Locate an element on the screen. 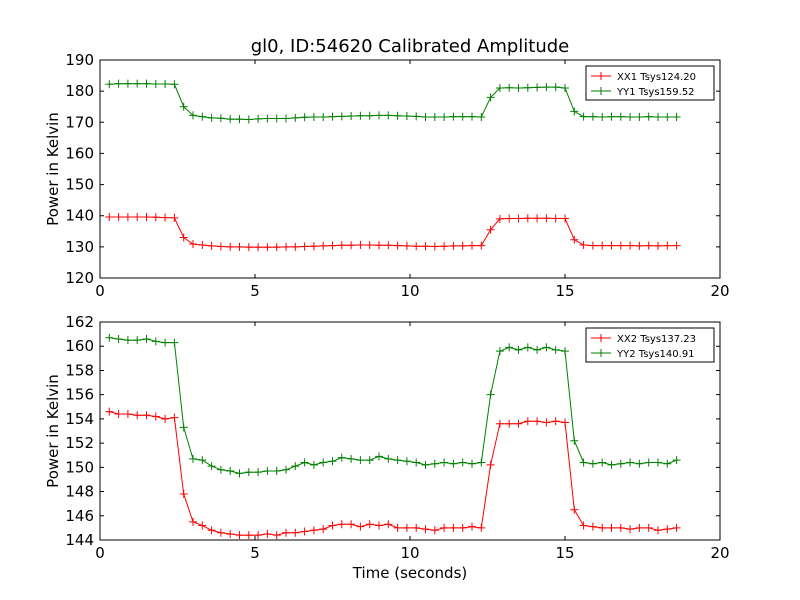 Image resolution: width=800 pixels, height=600 pixels. y-tick-label: 120 is located at coordinates (79, 278).